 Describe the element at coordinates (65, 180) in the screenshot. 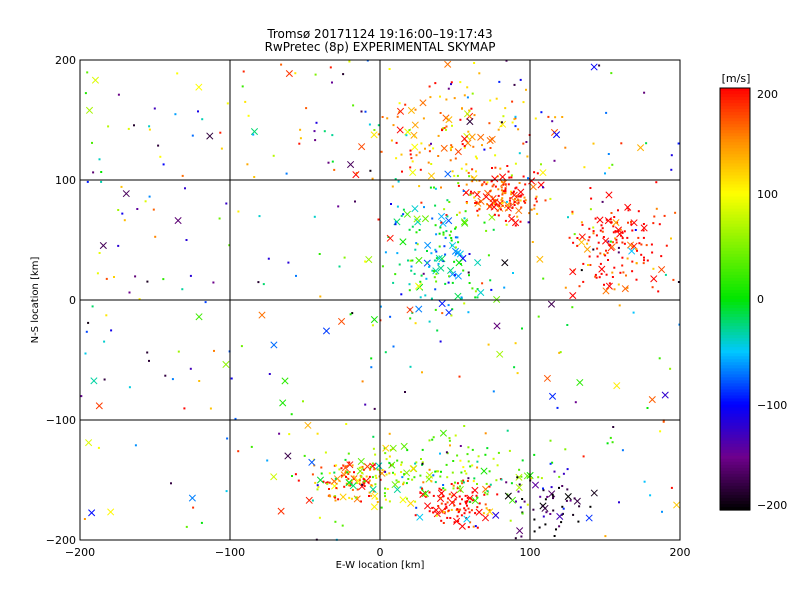

I see `y-tick-label: 100` at that location.